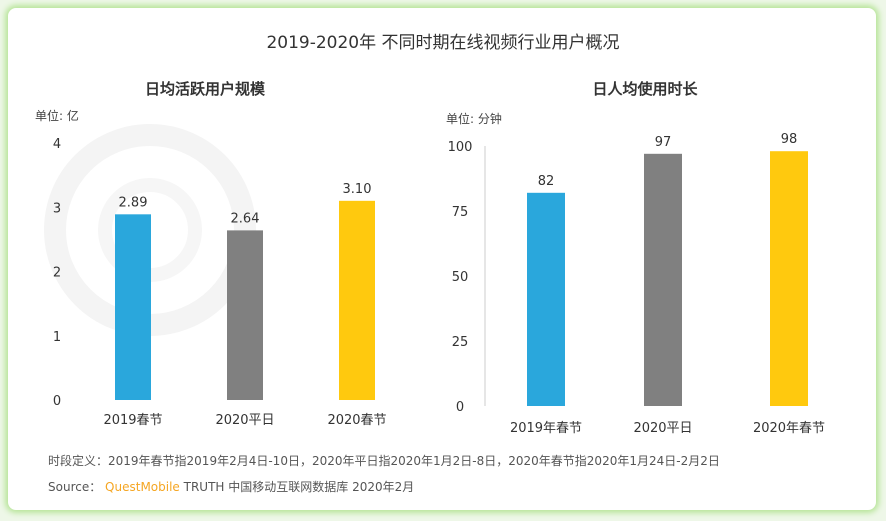 The width and height of the screenshot is (886, 521). What do you see at coordinates (645, 89) in the screenshot?
I see `chart-title: 日人均使用时长` at bounding box center [645, 89].